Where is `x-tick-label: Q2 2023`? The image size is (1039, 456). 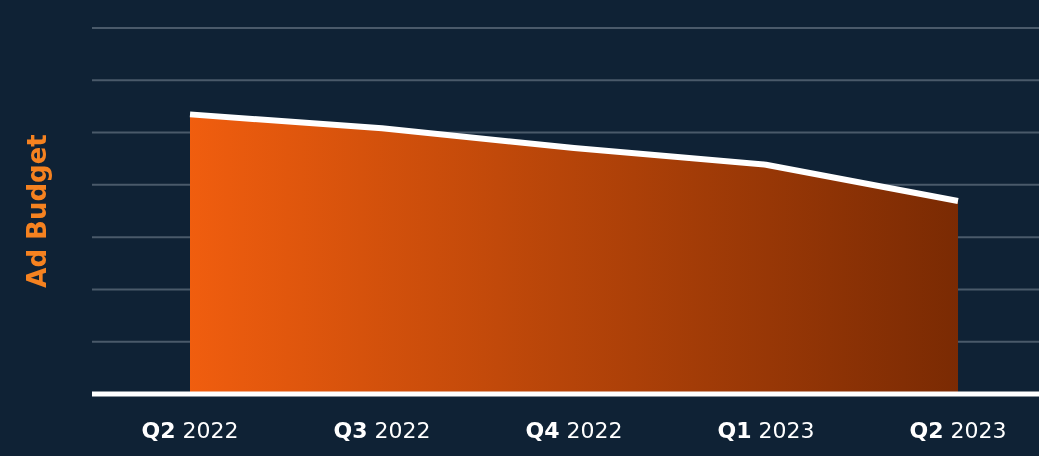
x-tick-label: Q2 2023 is located at coordinates (958, 430).